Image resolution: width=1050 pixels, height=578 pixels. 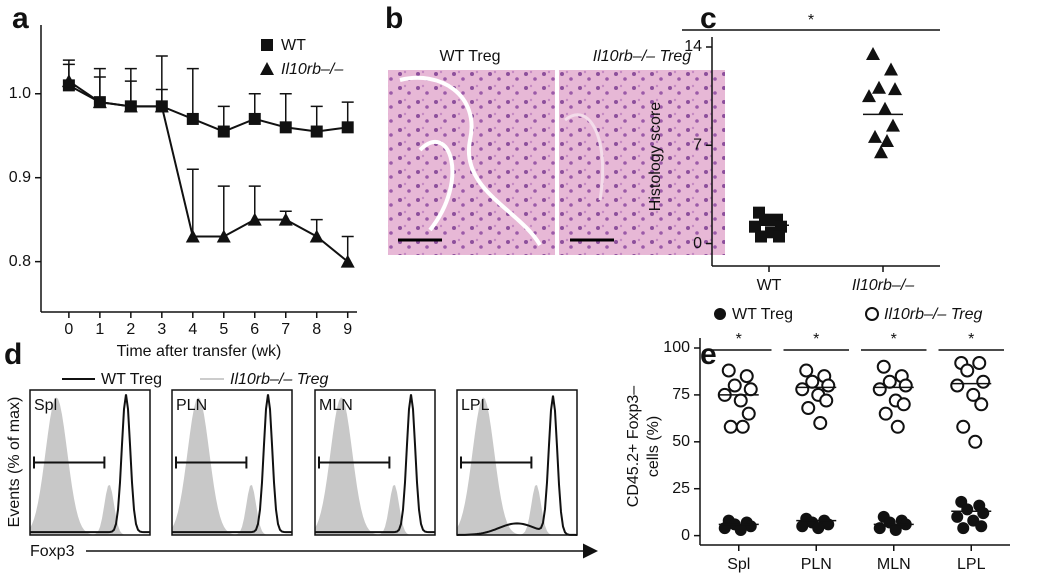 What do you see at coordinates (285, 329) in the screenshot?
I see `x-tick-label: 7` at bounding box center [285, 329].